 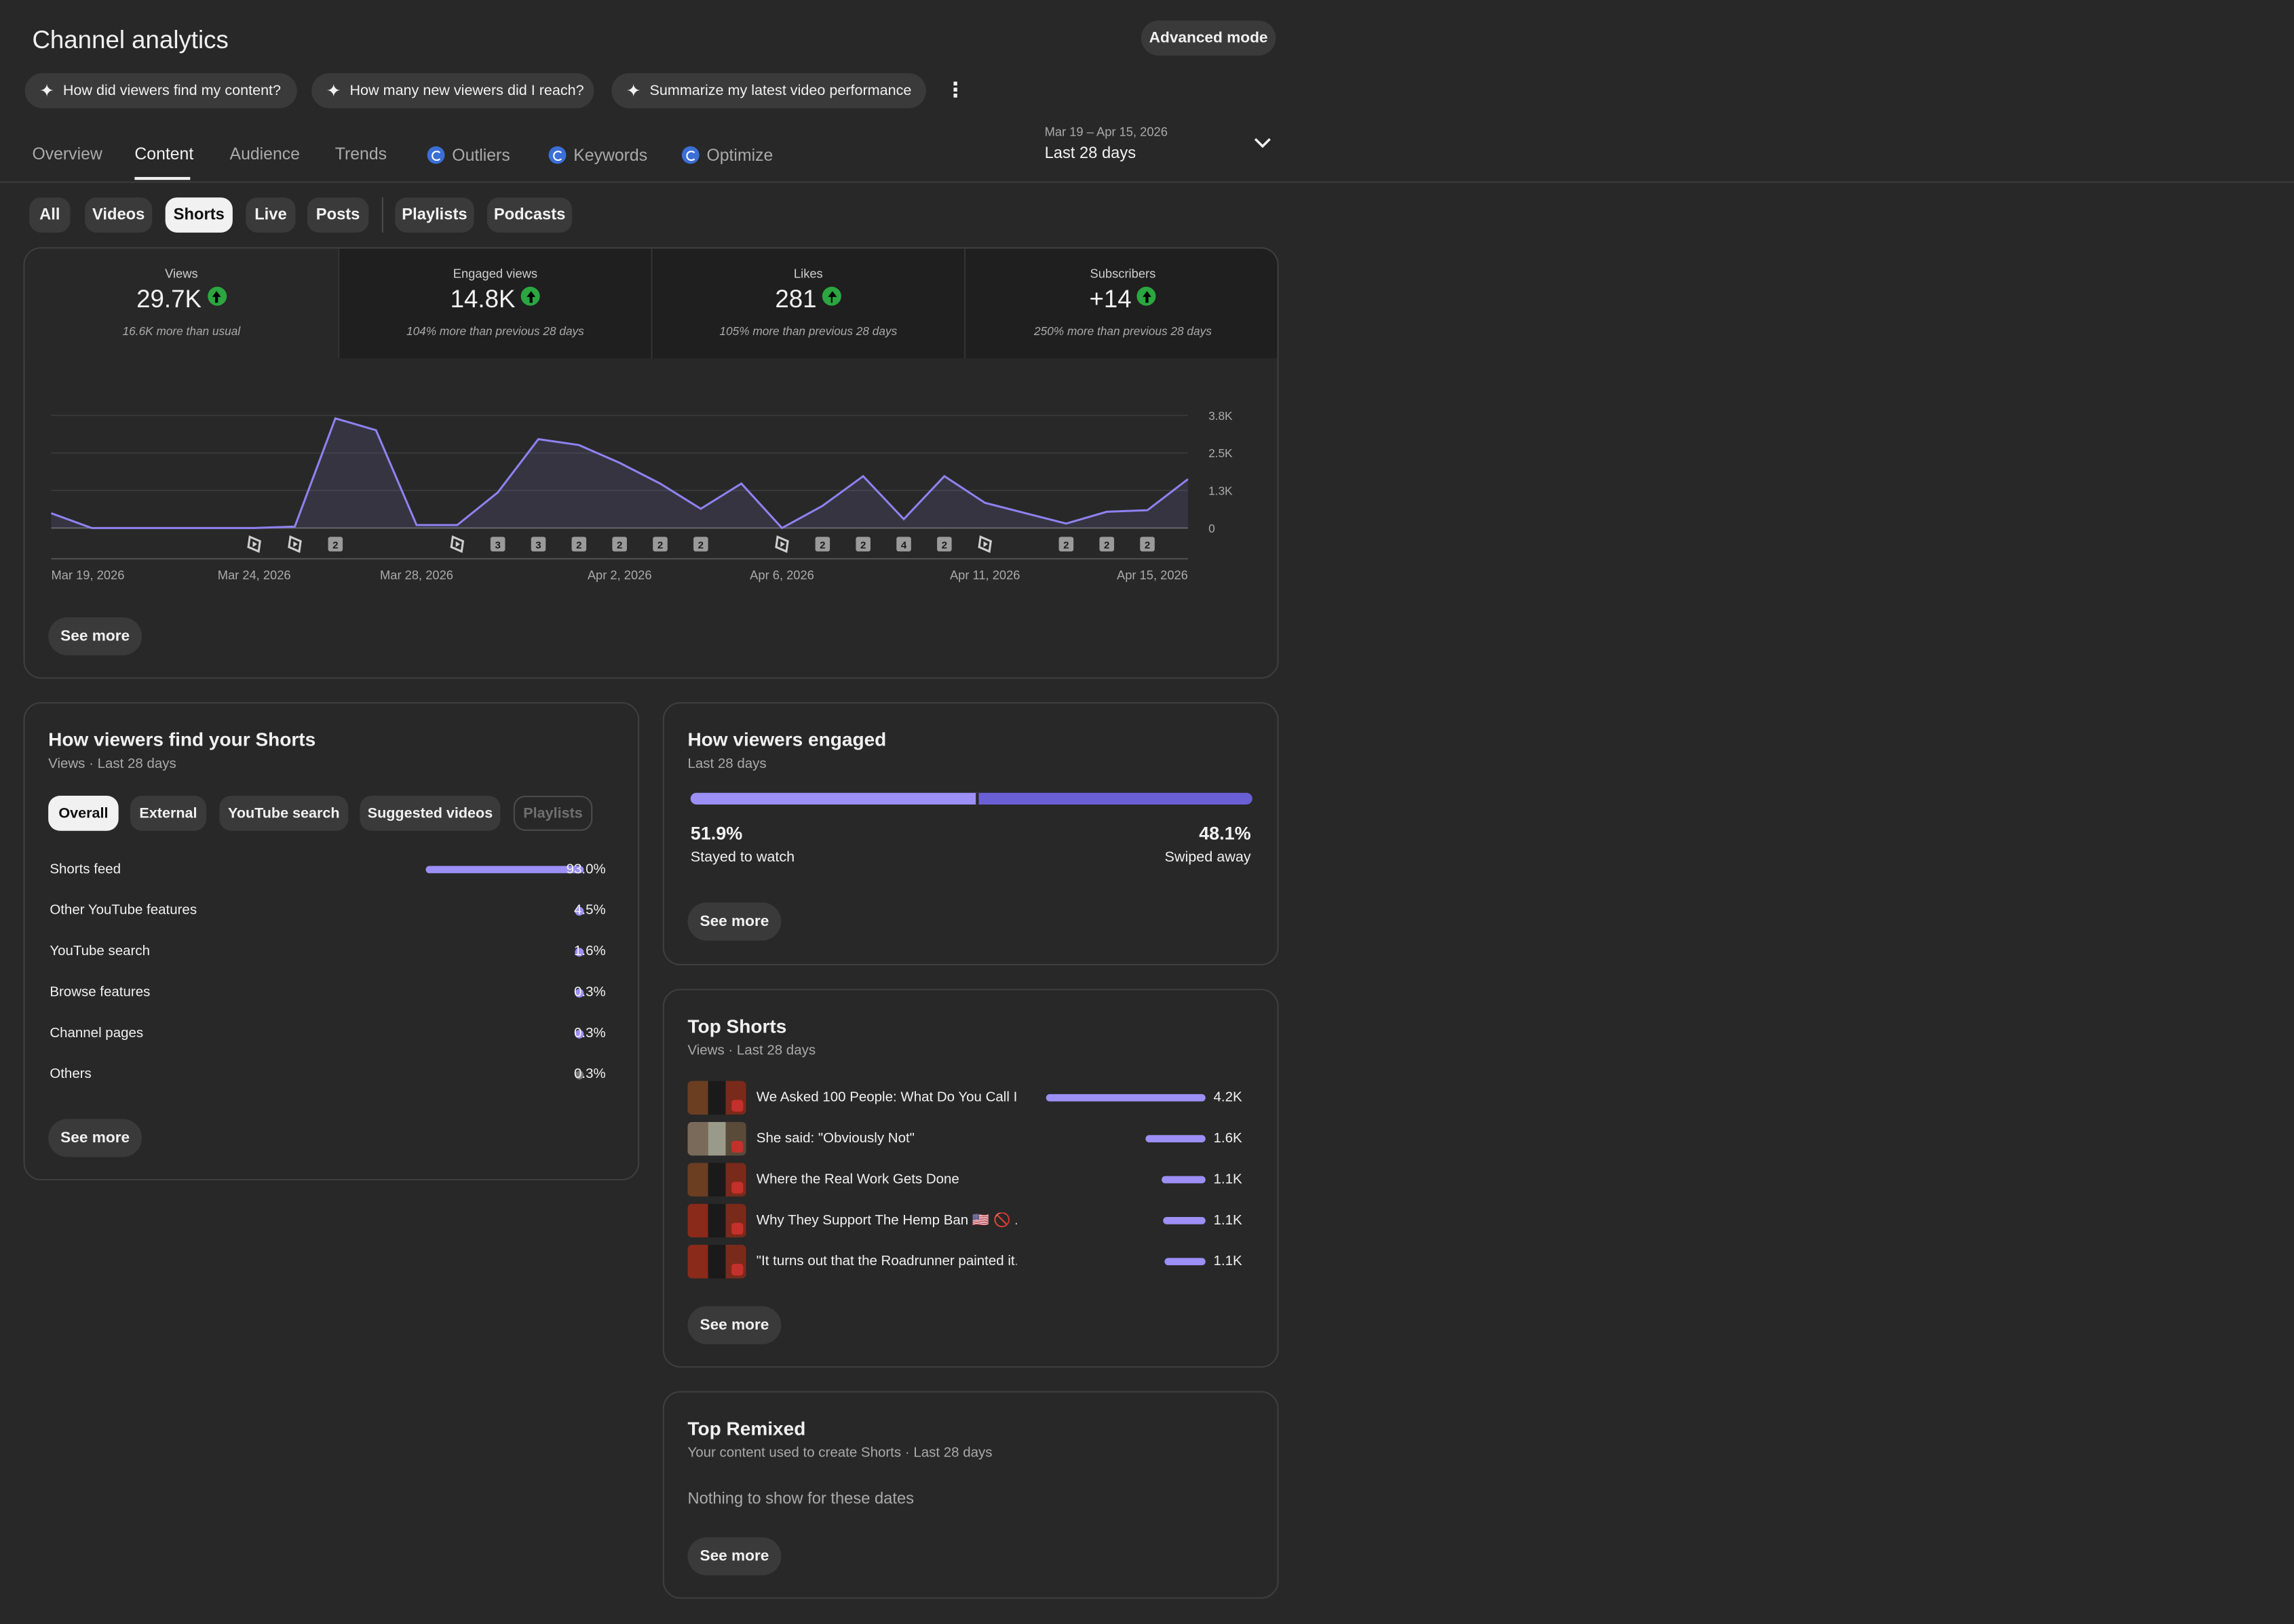 What do you see at coordinates (1262, 143) in the screenshot?
I see `chevron-down-icon` at bounding box center [1262, 143].